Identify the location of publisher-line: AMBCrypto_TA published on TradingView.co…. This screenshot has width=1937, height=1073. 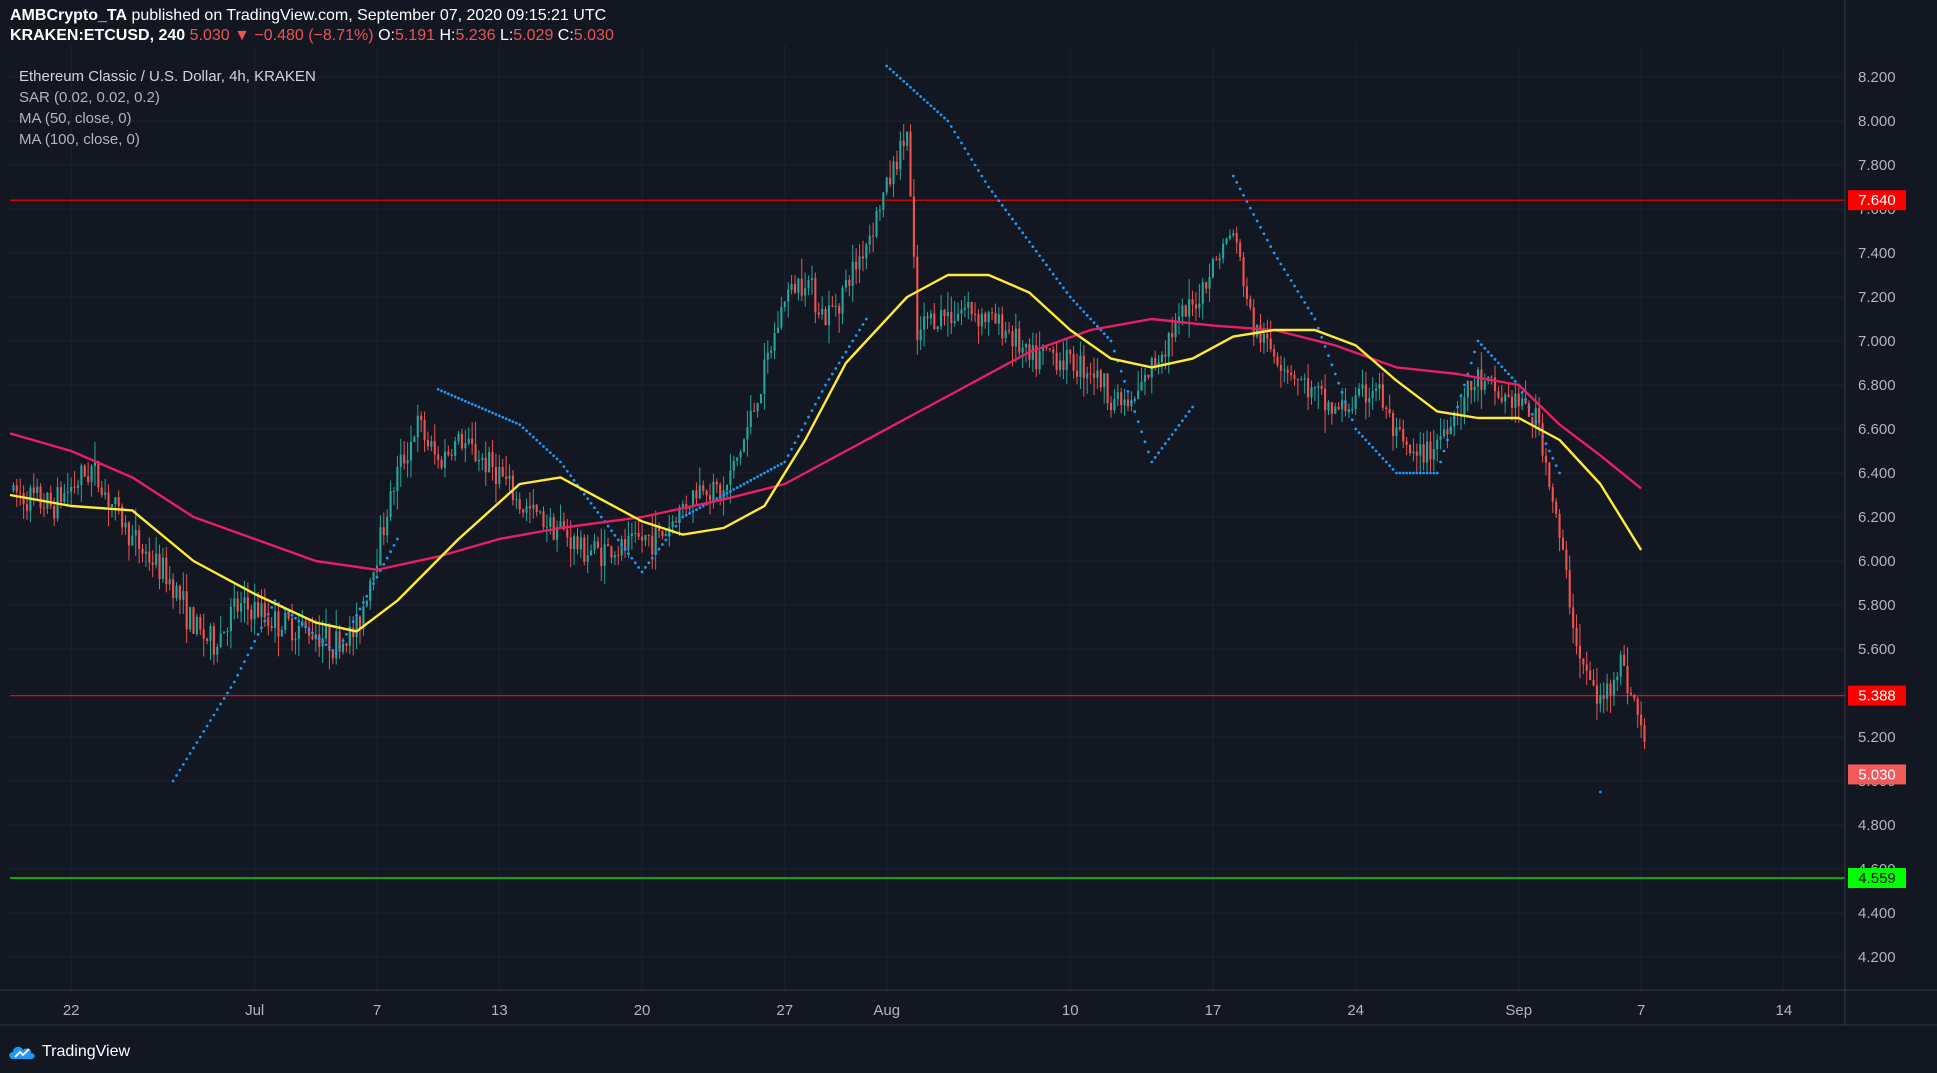
(960, 16).